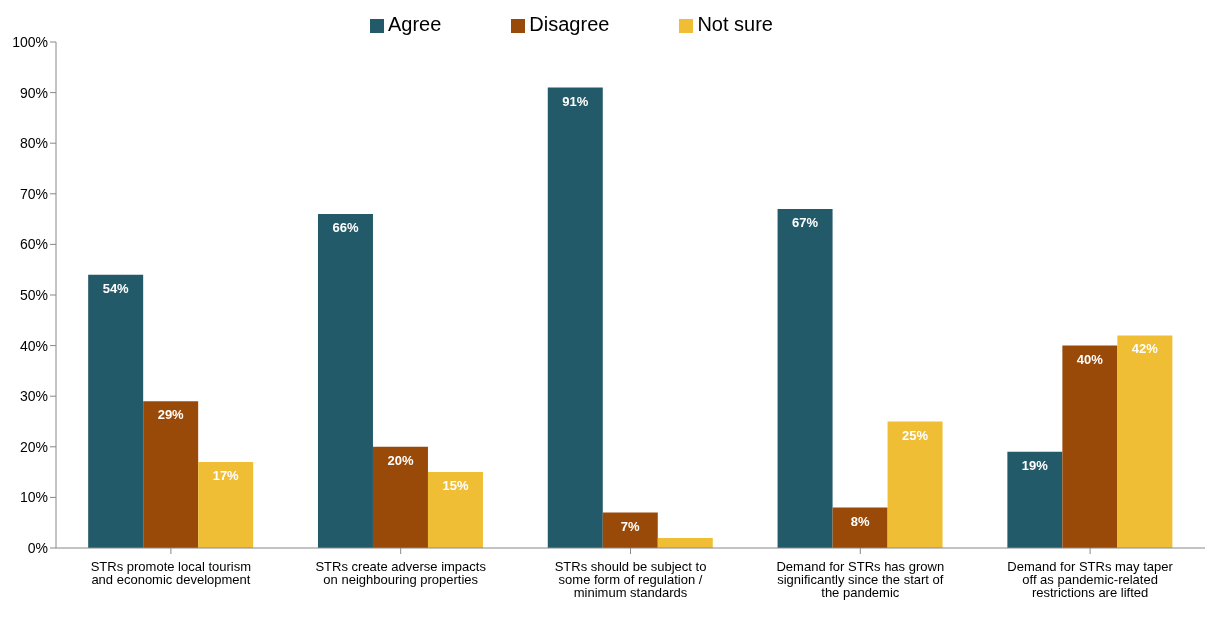 This screenshot has width=1223, height=631. Describe the element at coordinates (30, 41) in the screenshot. I see `y-tick-label: 100%` at that location.